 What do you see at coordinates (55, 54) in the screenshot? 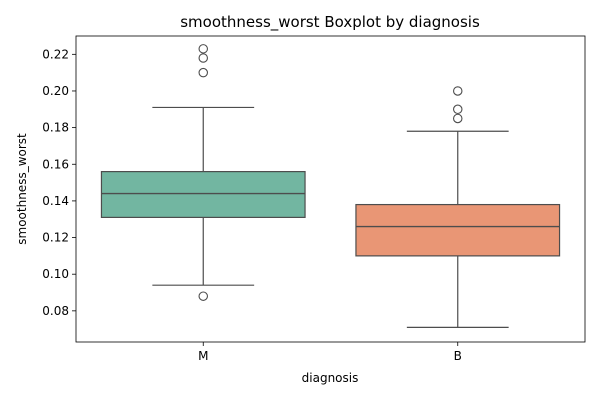
I see `y-tick-label: 0.22` at bounding box center [55, 54].